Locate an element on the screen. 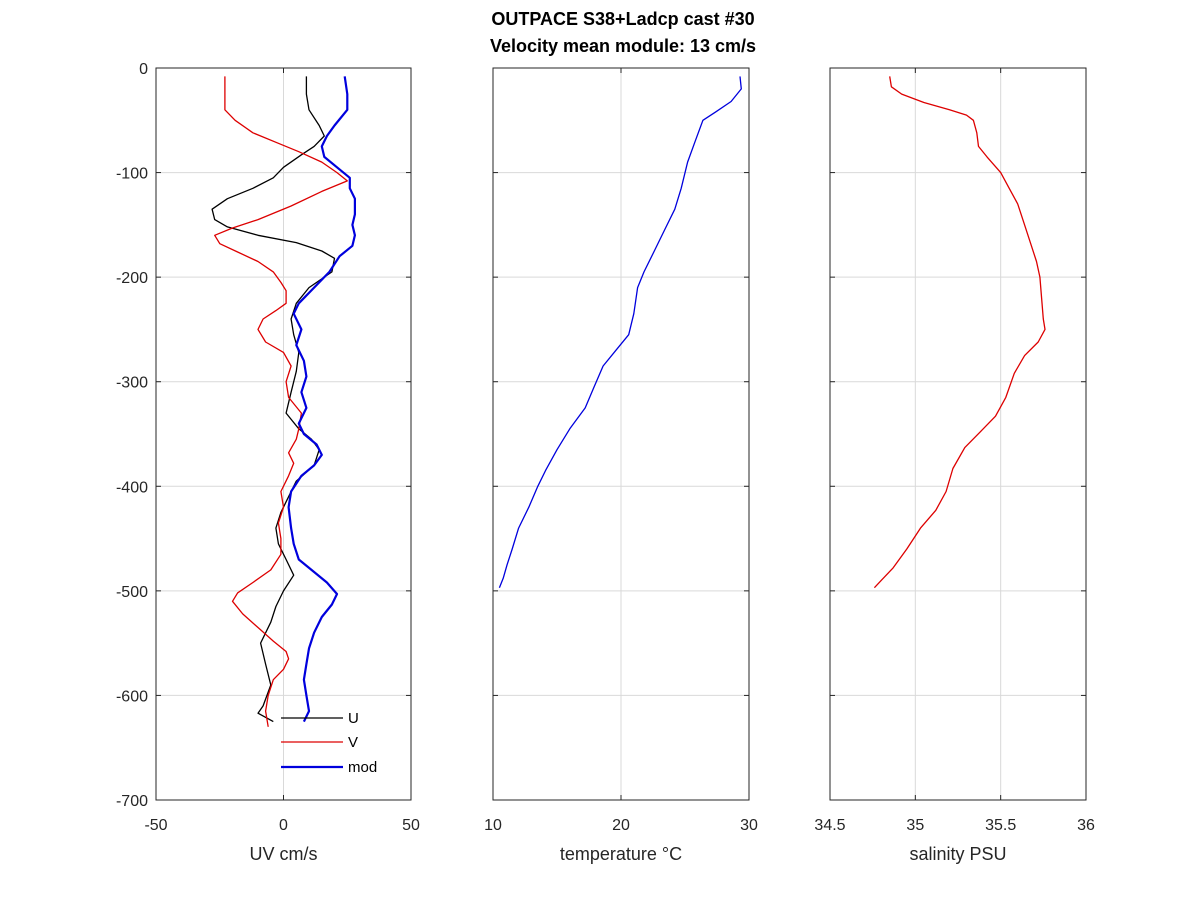 The image size is (1200, 900). series-line-v is located at coordinates (281, 401).